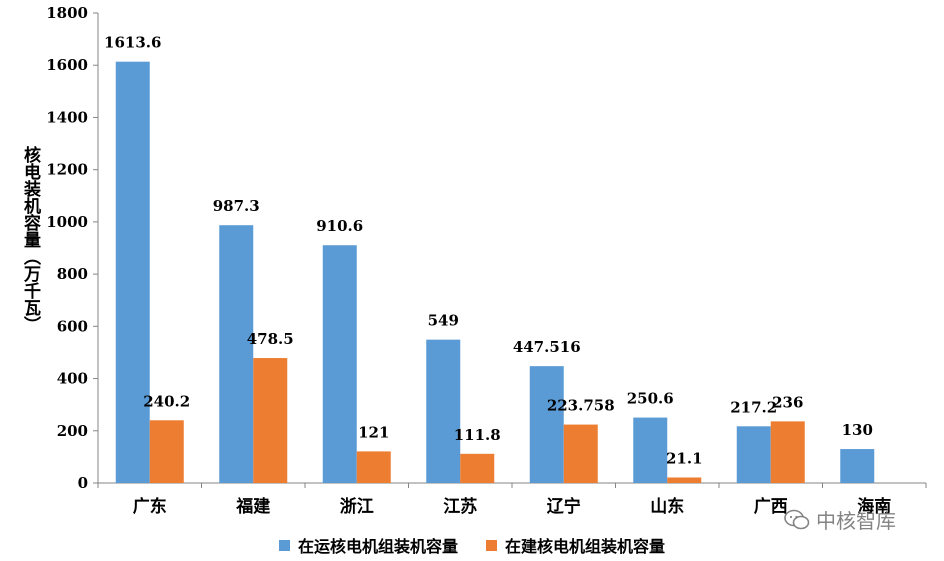  Describe the element at coordinates (236, 206) in the screenshot. I see `data-label: 987.3` at that location.